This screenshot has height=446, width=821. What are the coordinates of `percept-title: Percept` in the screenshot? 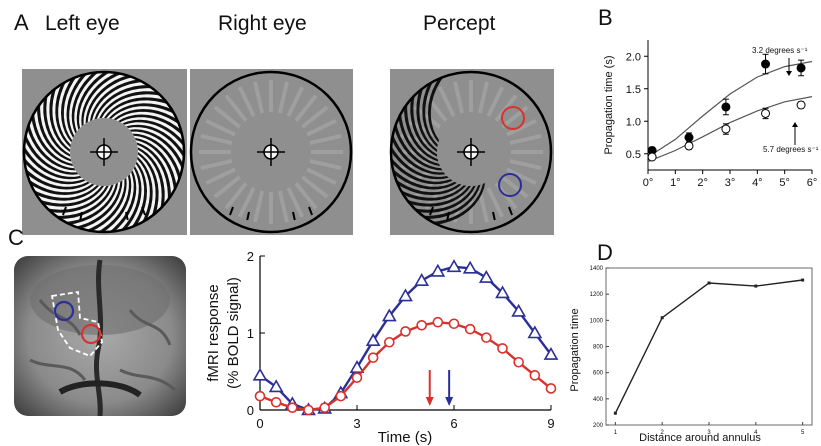 It's located at (459, 23).